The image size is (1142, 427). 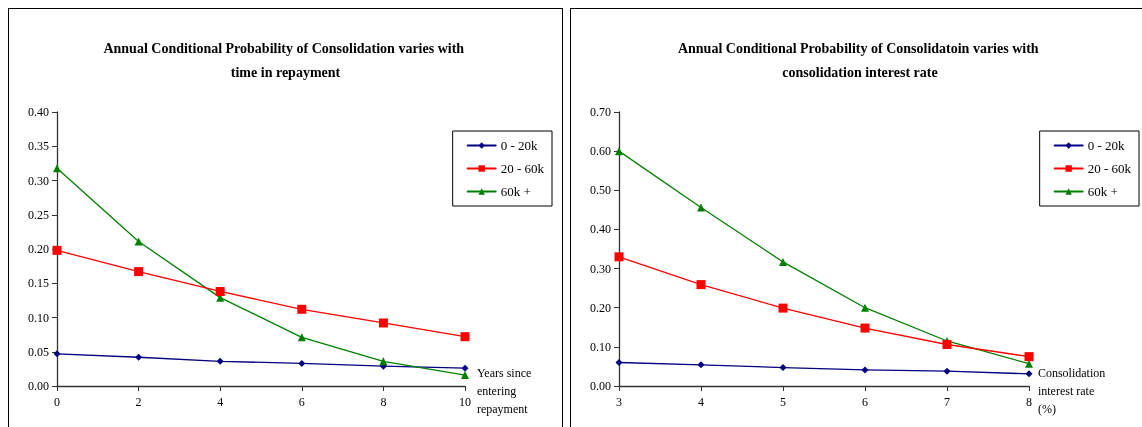 What do you see at coordinates (38, 283) in the screenshot?
I see `y-tick-label: 0.15` at bounding box center [38, 283].